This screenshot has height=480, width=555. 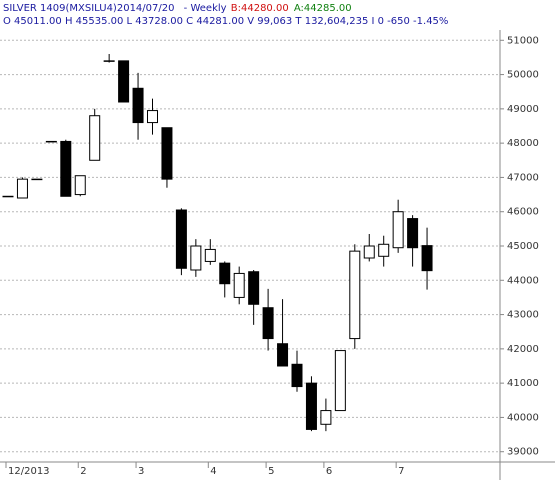 What do you see at coordinates (523, 417) in the screenshot?
I see `y-tick-label: 40000` at bounding box center [523, 417].